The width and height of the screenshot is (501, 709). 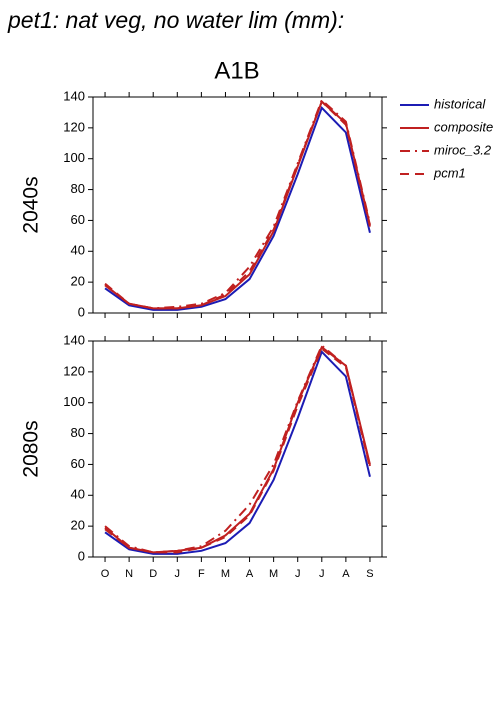 What do you see at coordinates (31, 448) in the screenshot?
I see `y-axis-label: 2080s` at bounding box center [31, 448].